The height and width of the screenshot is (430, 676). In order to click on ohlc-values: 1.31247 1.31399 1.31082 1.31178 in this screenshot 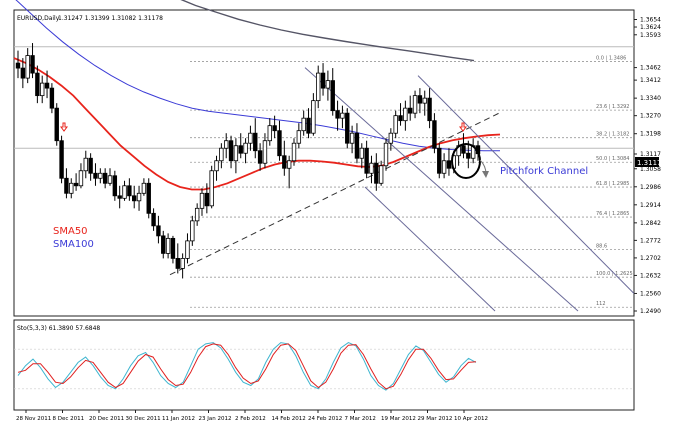, I will do `click(110, 18)`.